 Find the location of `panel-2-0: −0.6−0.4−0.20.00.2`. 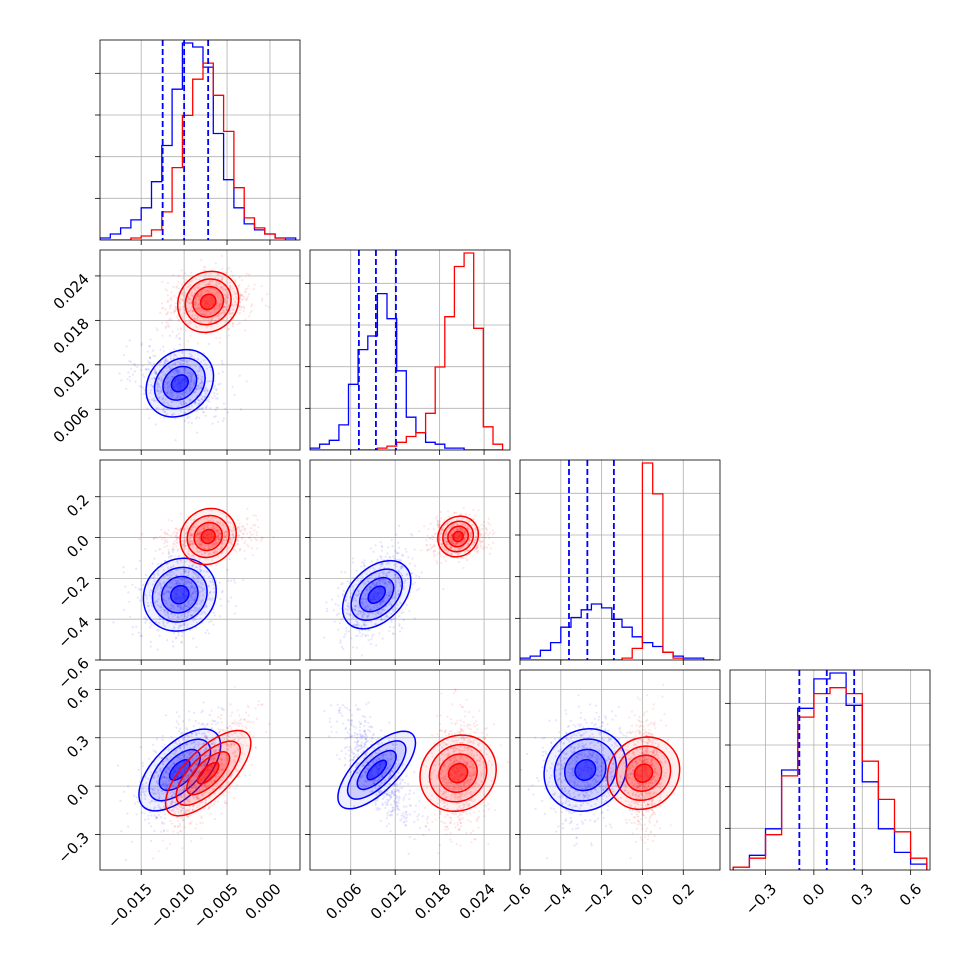

panel-2-0: −0.6−0.4−0.20.00.2 is located at coordinates (177, 576).